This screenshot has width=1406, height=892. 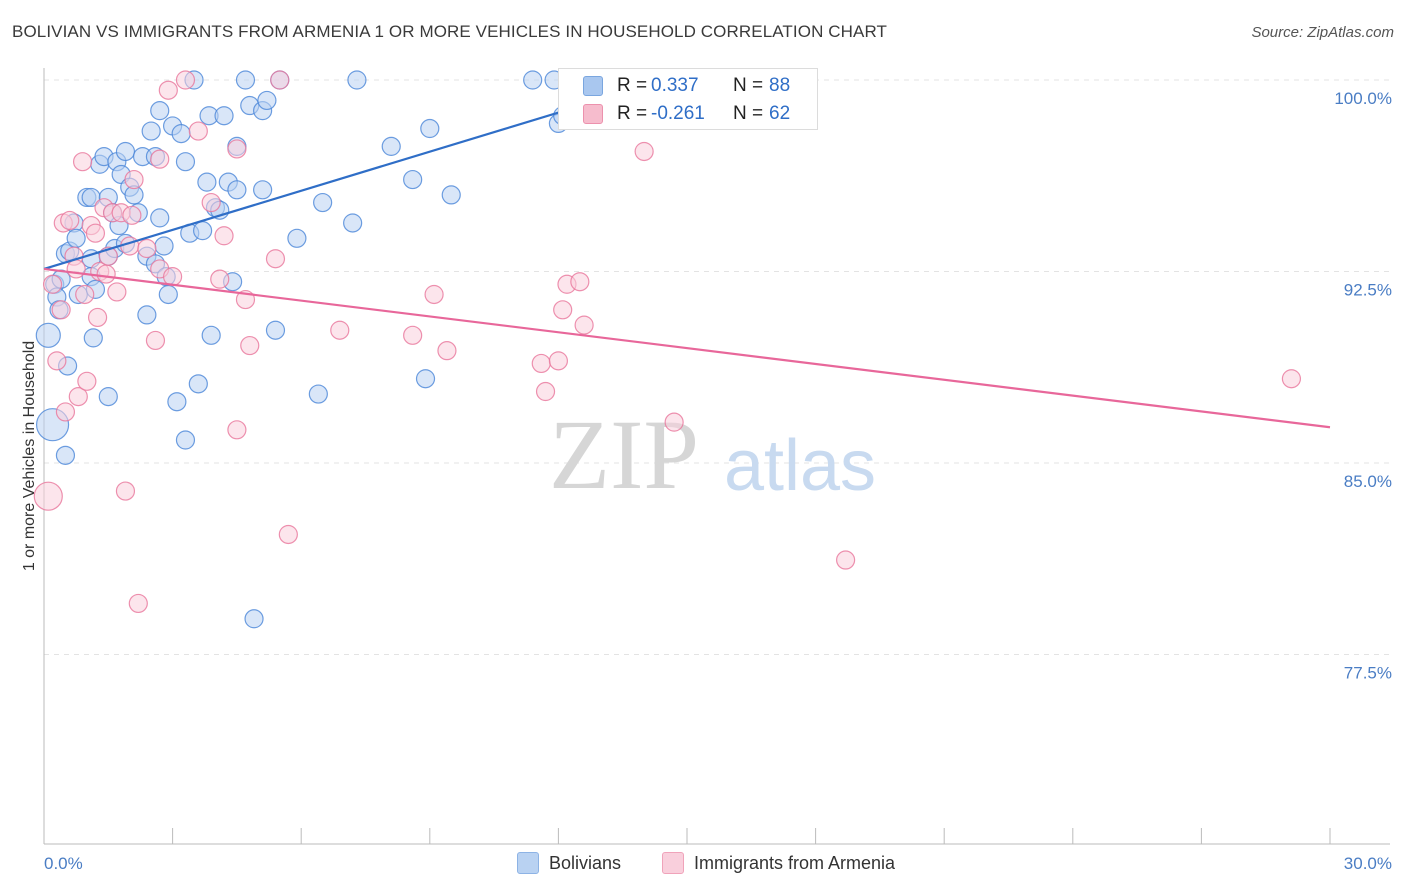 I want to click on r-value: 0.337, so click(x=675, y=85).